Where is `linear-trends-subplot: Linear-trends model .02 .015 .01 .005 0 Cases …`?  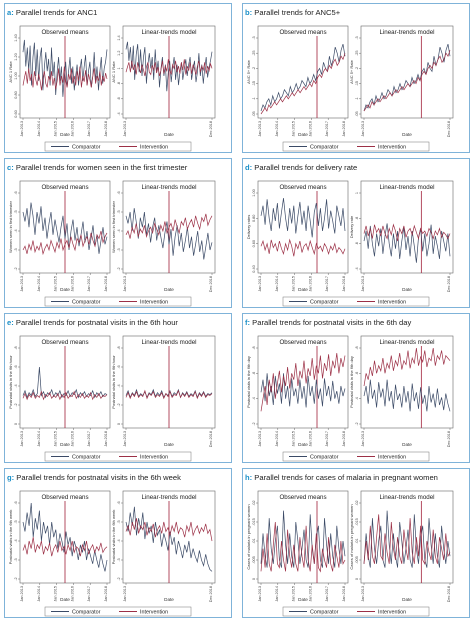
linear-trends-subplot: Linear-trends model .02 .015 .01 .005 0 Cases … is located at coordinates (401, 546).